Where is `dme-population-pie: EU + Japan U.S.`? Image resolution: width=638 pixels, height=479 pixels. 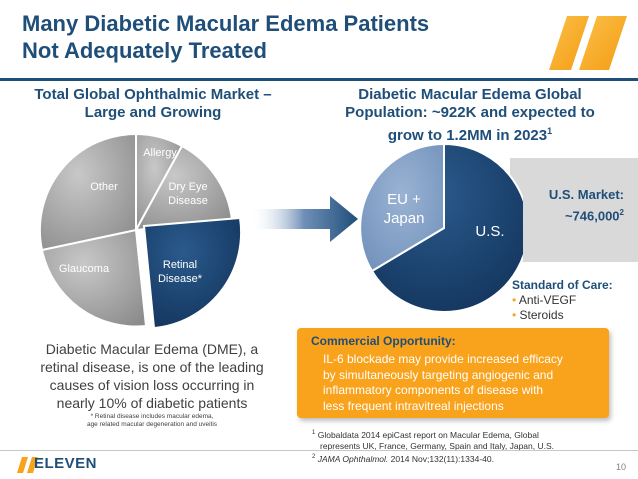 dme-population-pie: EU + Japan U.S. is located at coordinates (441, 227).